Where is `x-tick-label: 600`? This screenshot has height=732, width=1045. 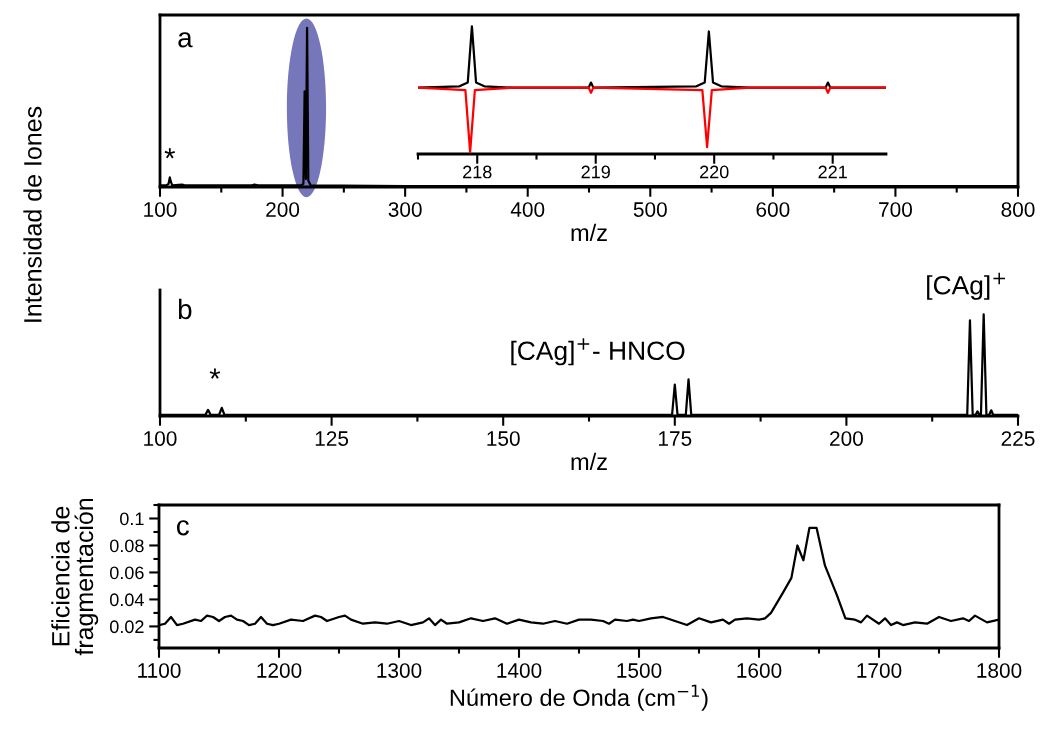
x-tick-label: 600 is located at coordinates (773, 209).